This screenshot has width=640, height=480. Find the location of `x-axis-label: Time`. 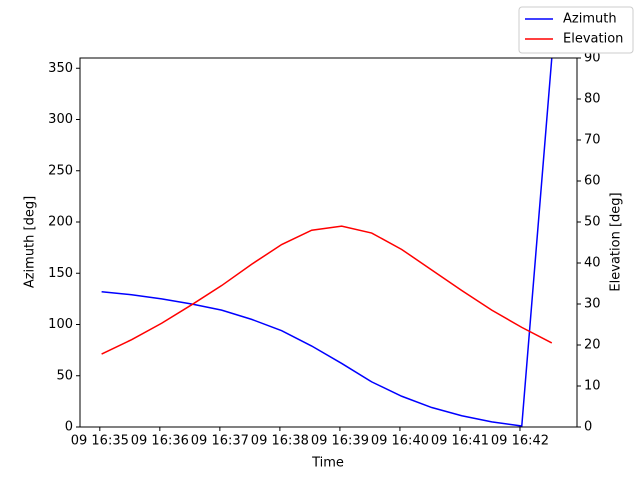

x-axis-label: Time is located at coordinates (327, 463).